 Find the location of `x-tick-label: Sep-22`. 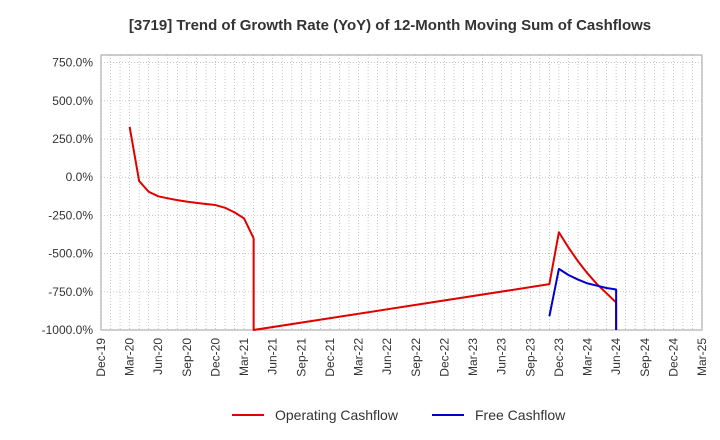

x-tick-label: Sep-22 is located at coordinates (416, 357).